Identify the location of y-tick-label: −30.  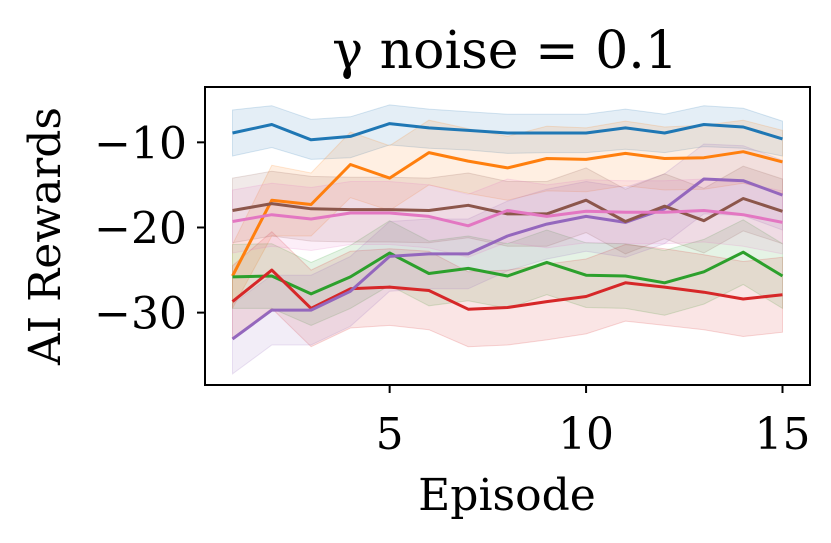
(140, 314).